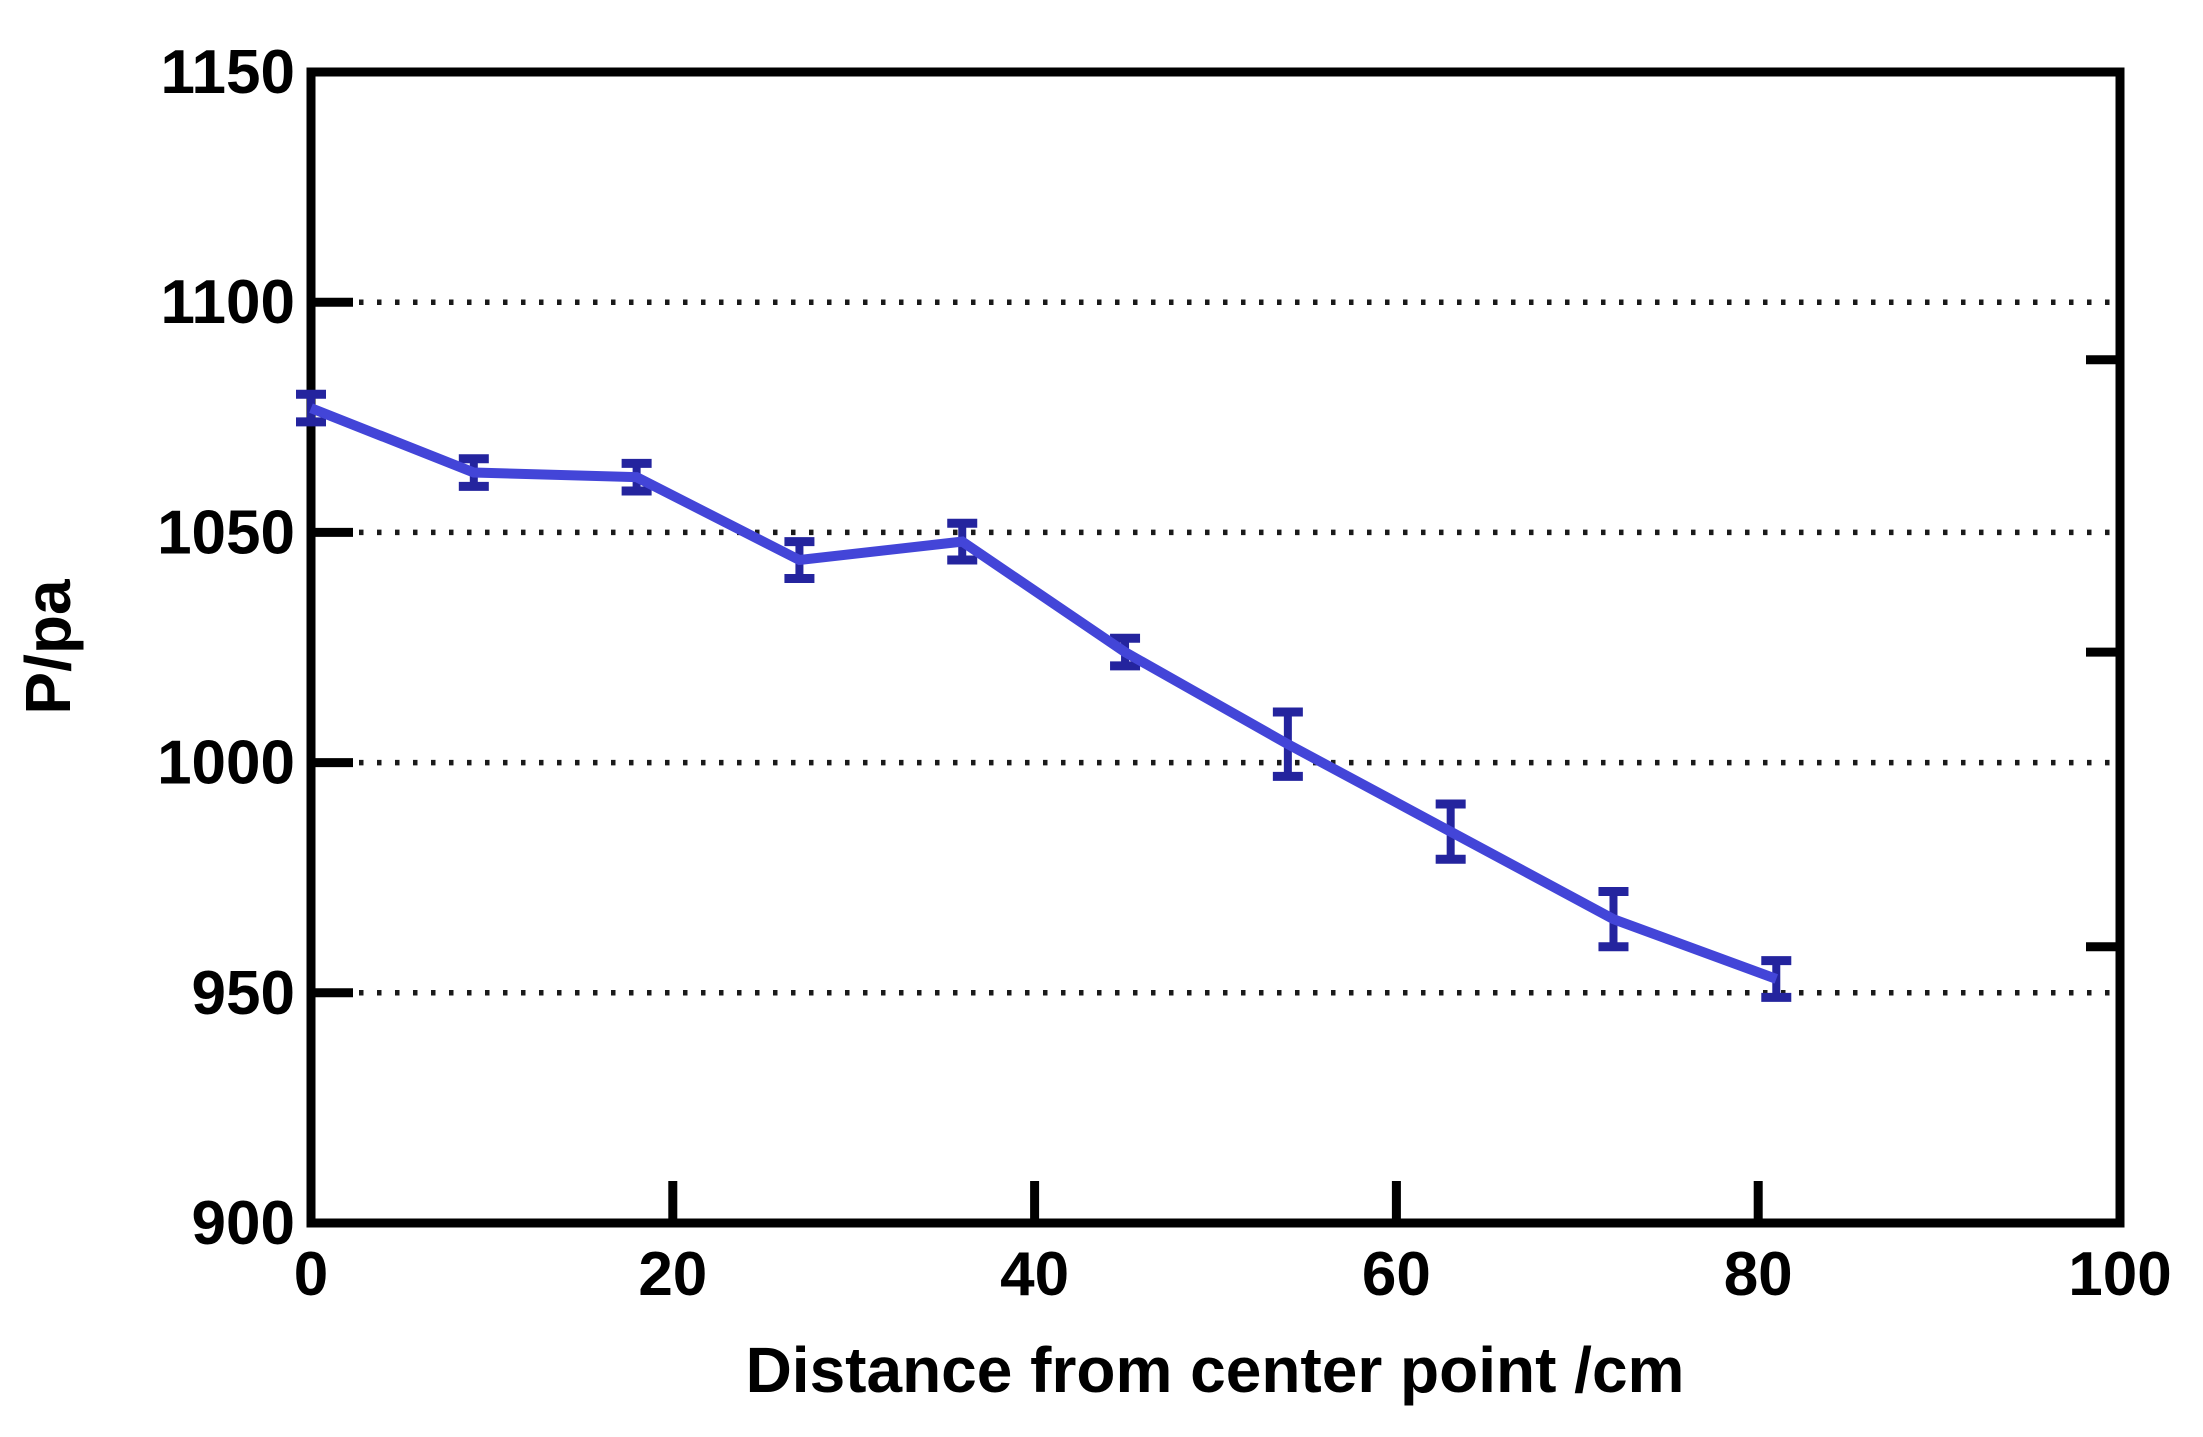 The width and height of the screenshot is (2203, 1437). I want to click on x-tick-label: 20, so click(672, 1274).